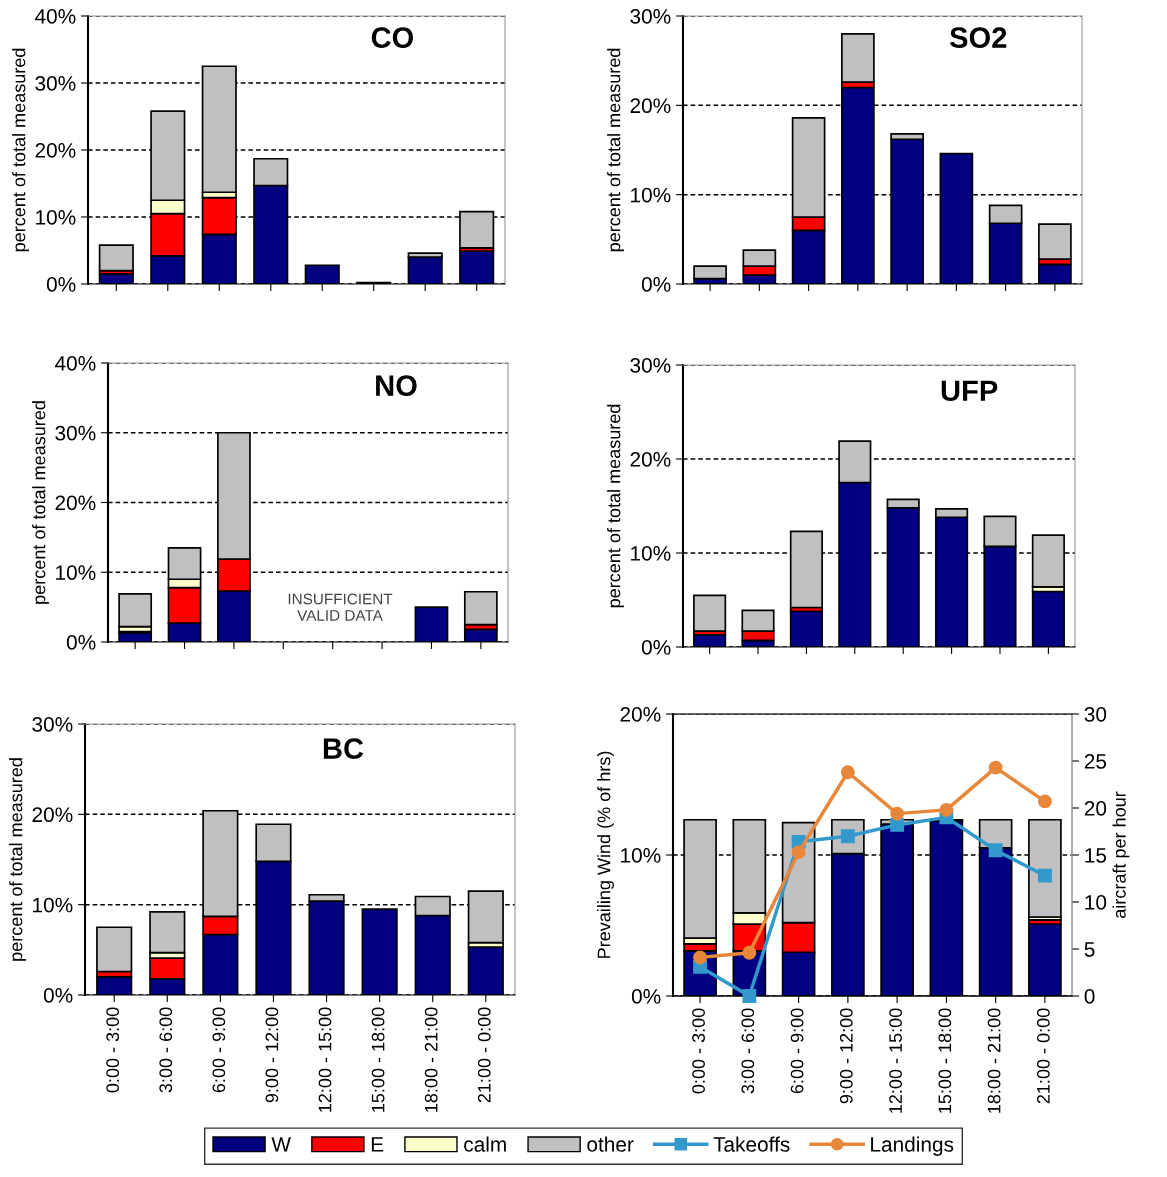 This screenshot has width=1167, height=1177. Describe the element at coordinates (1096, 855) in the screenshot. I see `y2-tick-label: 15` at that location.